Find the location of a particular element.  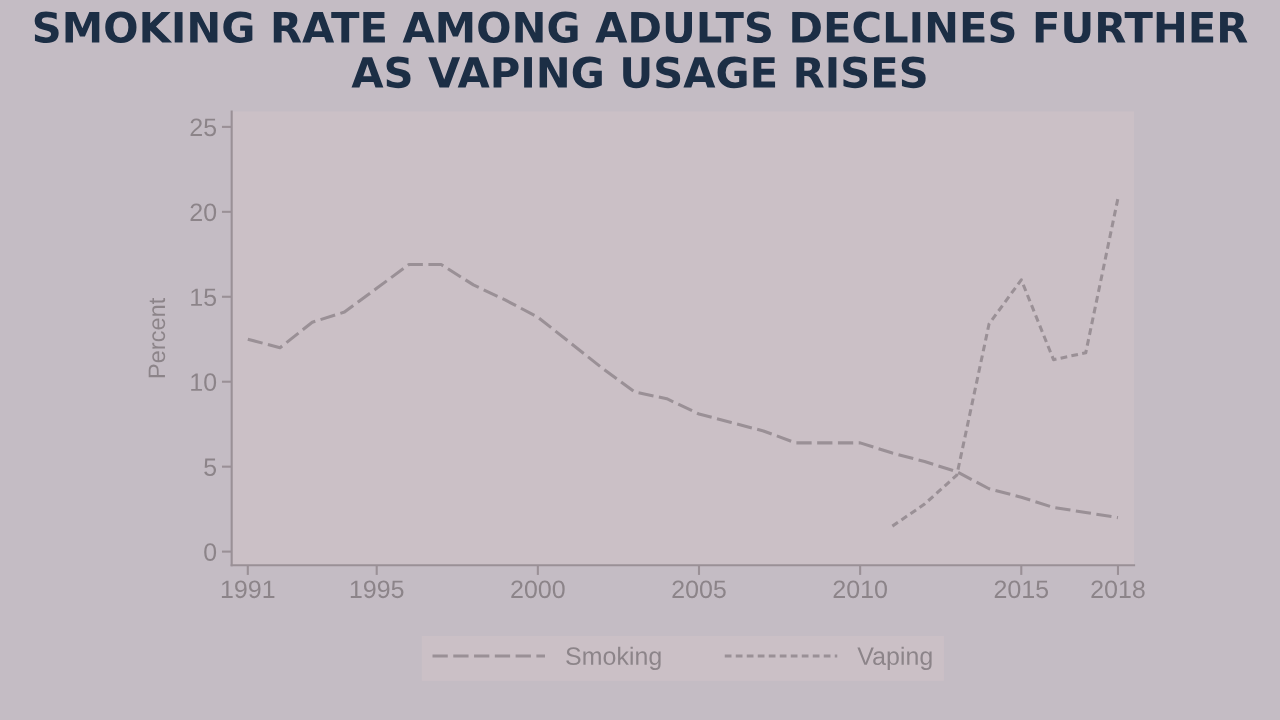

x-tick-label: 1995 is located at coordinates (377, 589).